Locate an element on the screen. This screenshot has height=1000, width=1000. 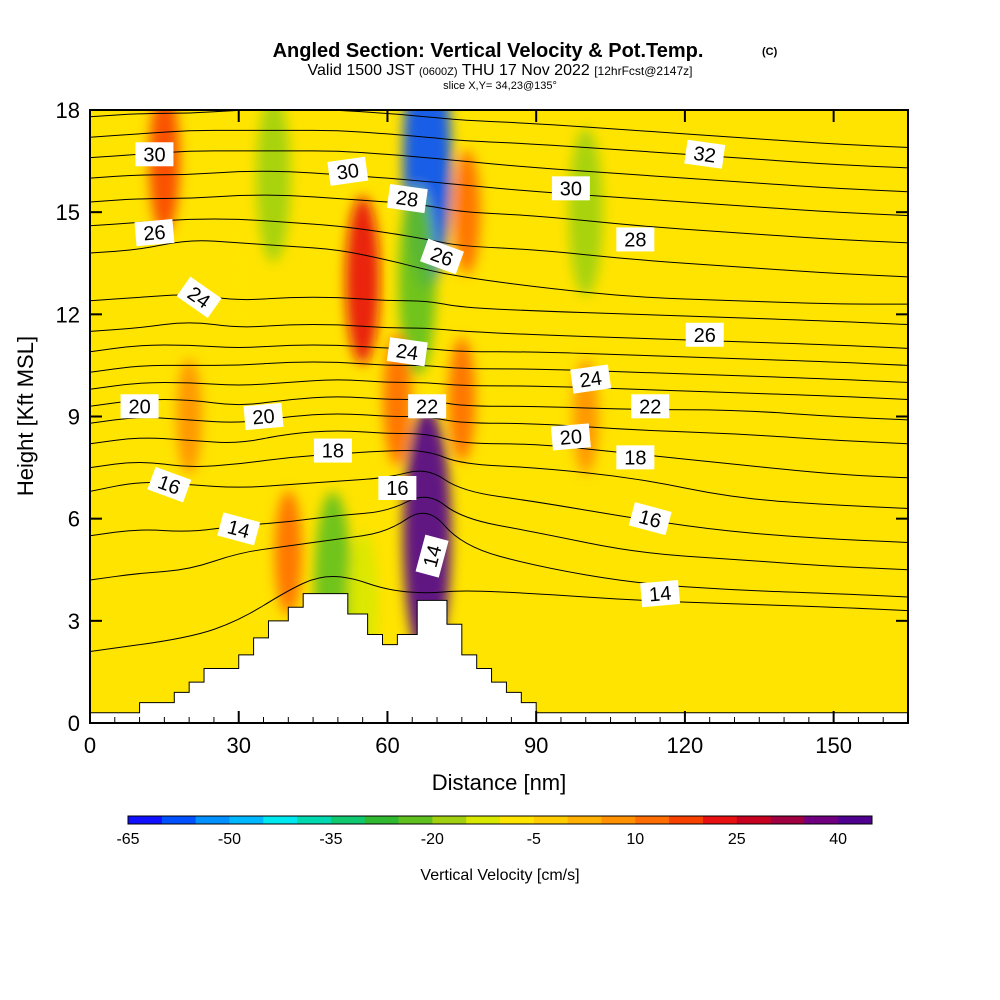
y-tick-label: 15 is located at coordinates (68, 212).